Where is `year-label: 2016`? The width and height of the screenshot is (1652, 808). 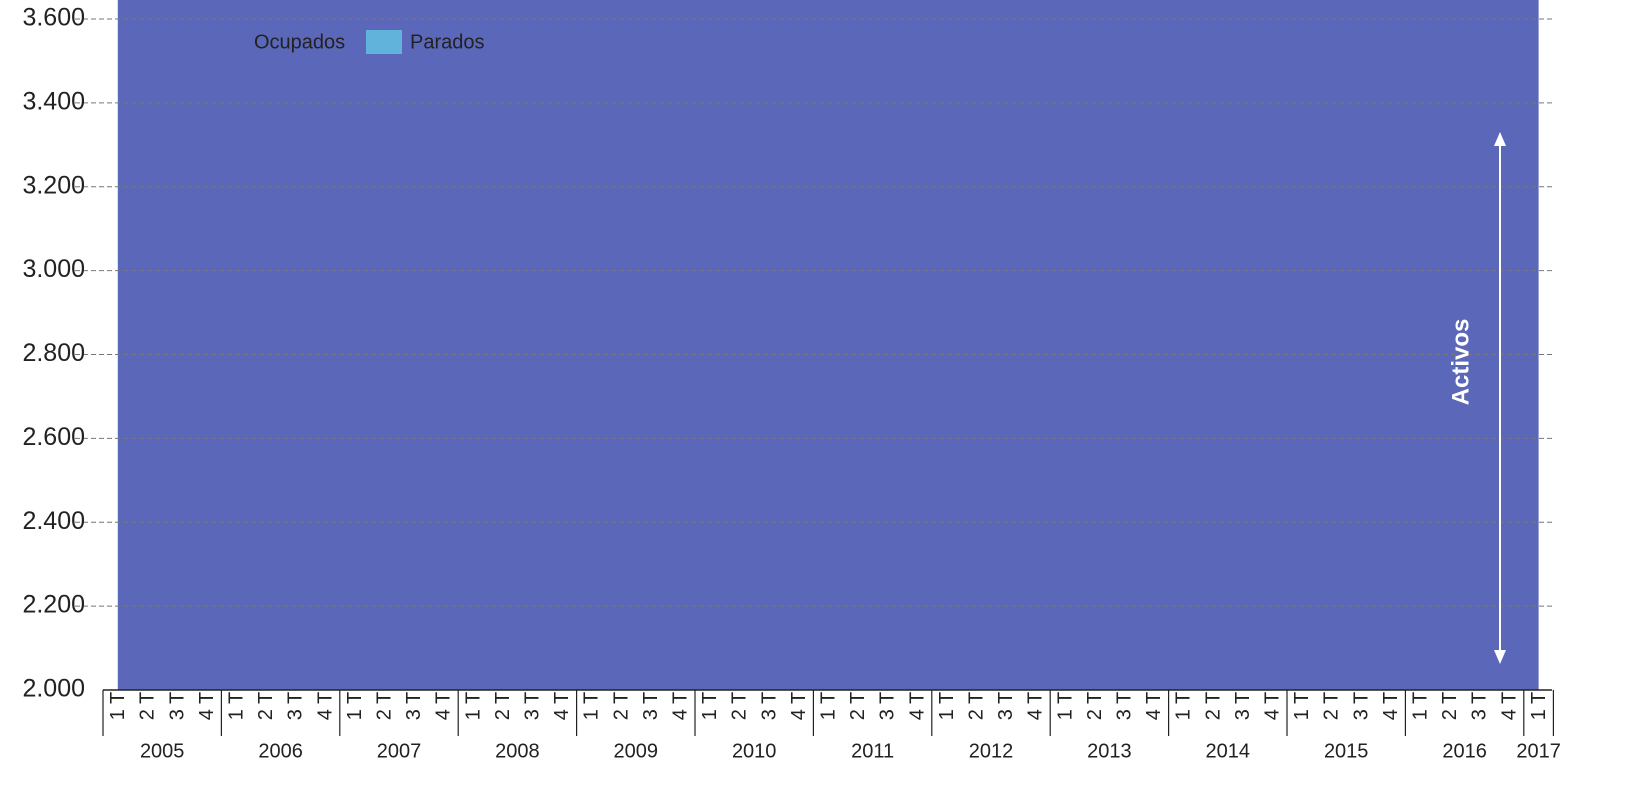
year-label: 2016 is located at coordinates (1464, 751).